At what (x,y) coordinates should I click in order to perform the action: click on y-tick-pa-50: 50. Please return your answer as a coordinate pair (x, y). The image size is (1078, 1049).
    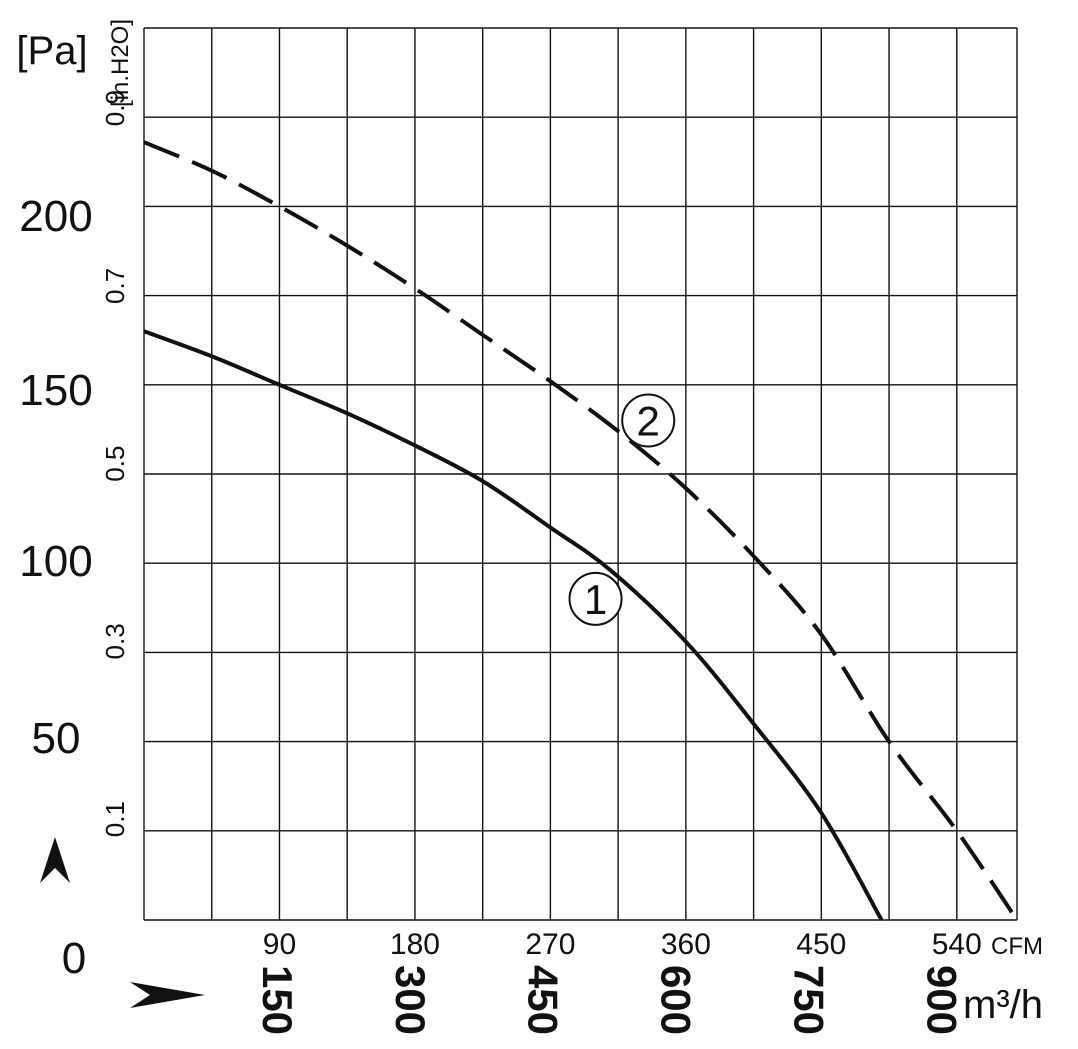
    Looking at the image, I should click on (56, 738).